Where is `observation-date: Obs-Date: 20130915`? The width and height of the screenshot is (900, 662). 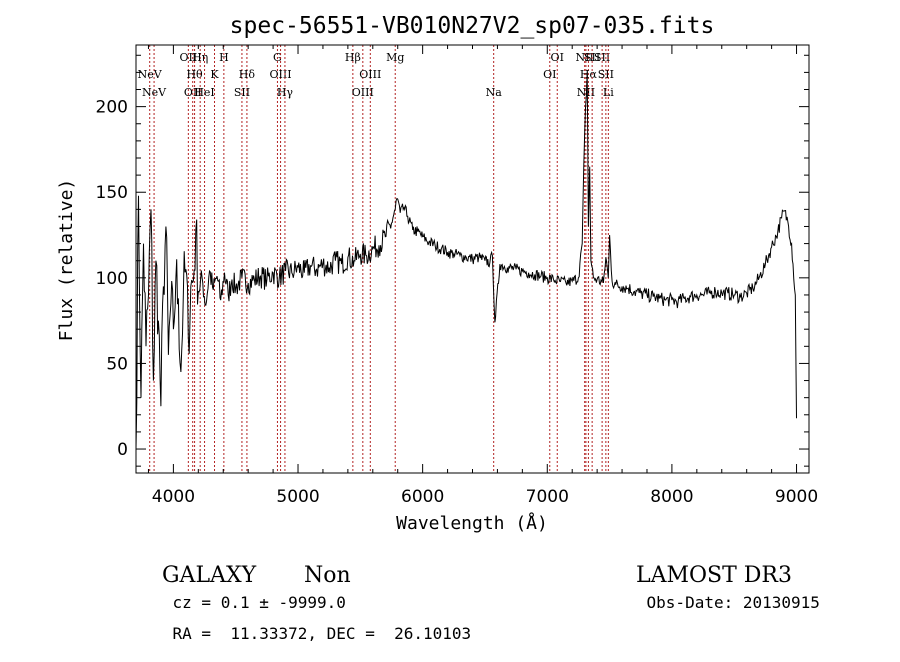 observation-date: Obs-Date: 20130915 is located at coordinates (714, 602).